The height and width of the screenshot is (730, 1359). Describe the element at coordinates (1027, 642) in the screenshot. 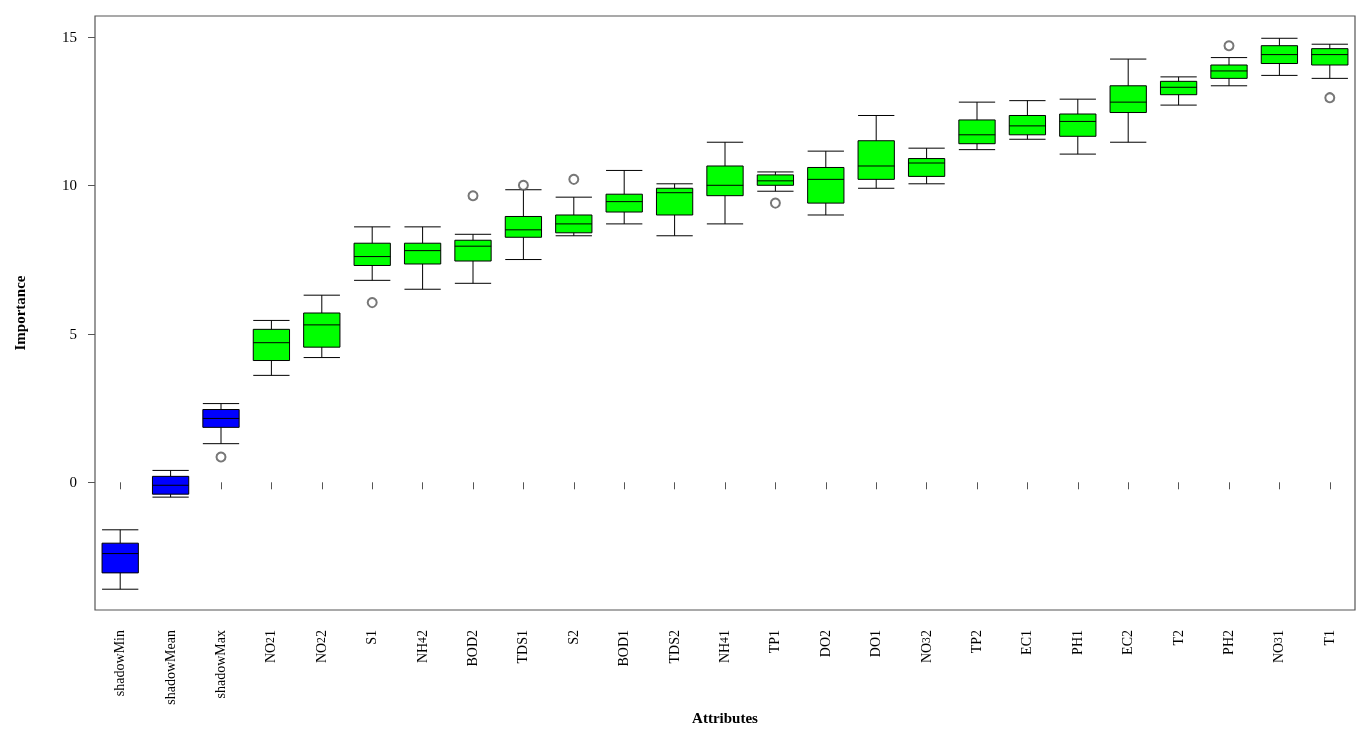

I see `x-tick-label: EC1` at that location.